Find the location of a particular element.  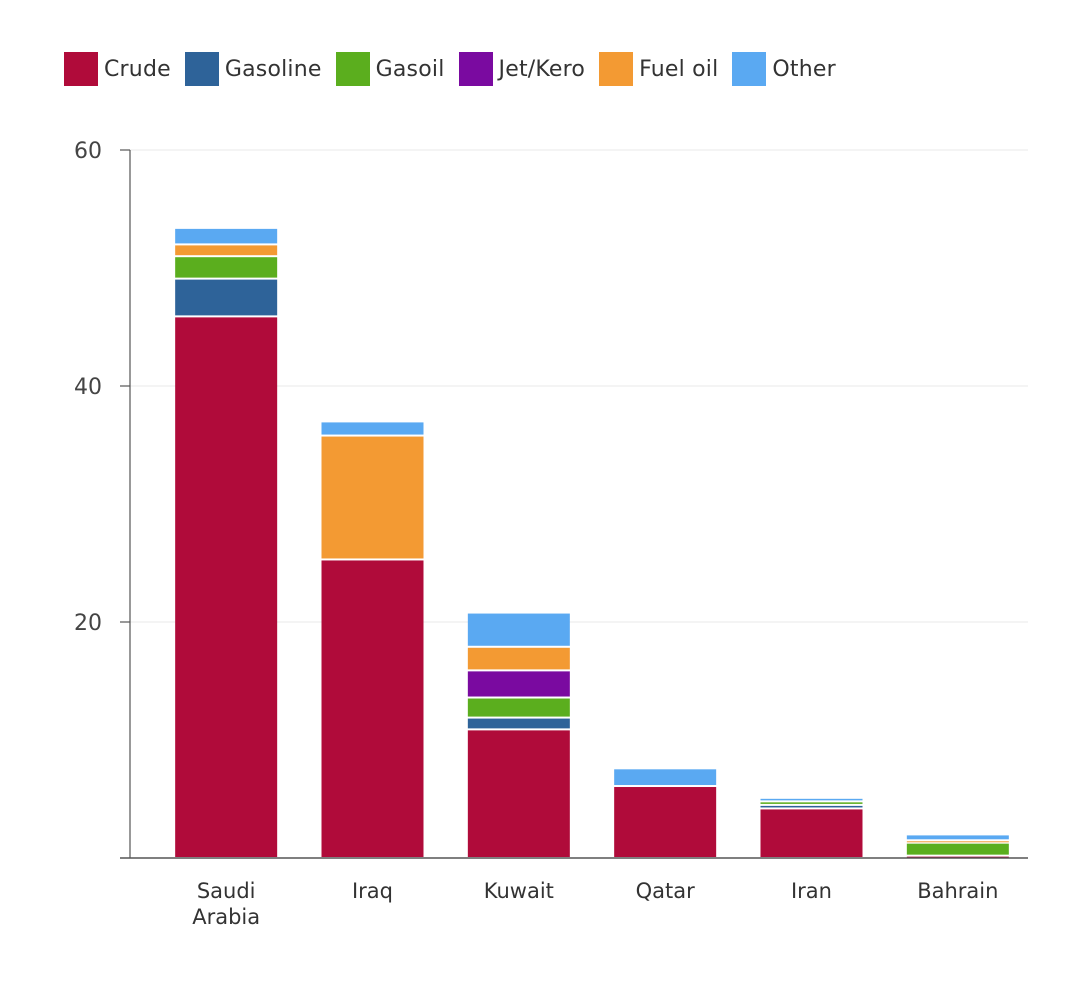

legend-swatch-fuel-oil is located at coordinates (616, 69).